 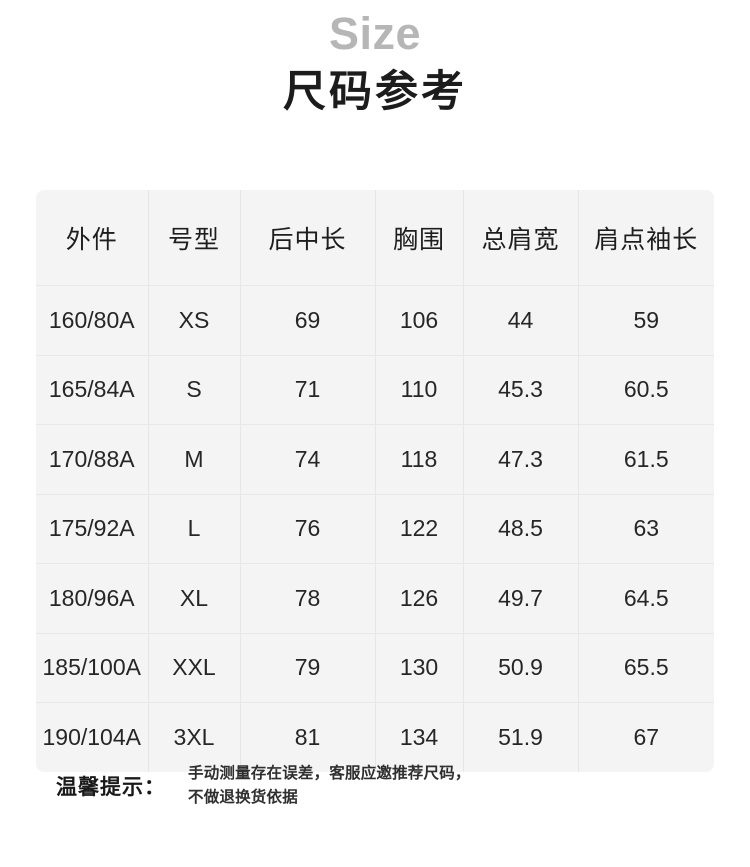 What do you see at coordinates (111, 788) in the screenshot?
I see `note-label: 温馨提示：` at bounding box center [111, 788].